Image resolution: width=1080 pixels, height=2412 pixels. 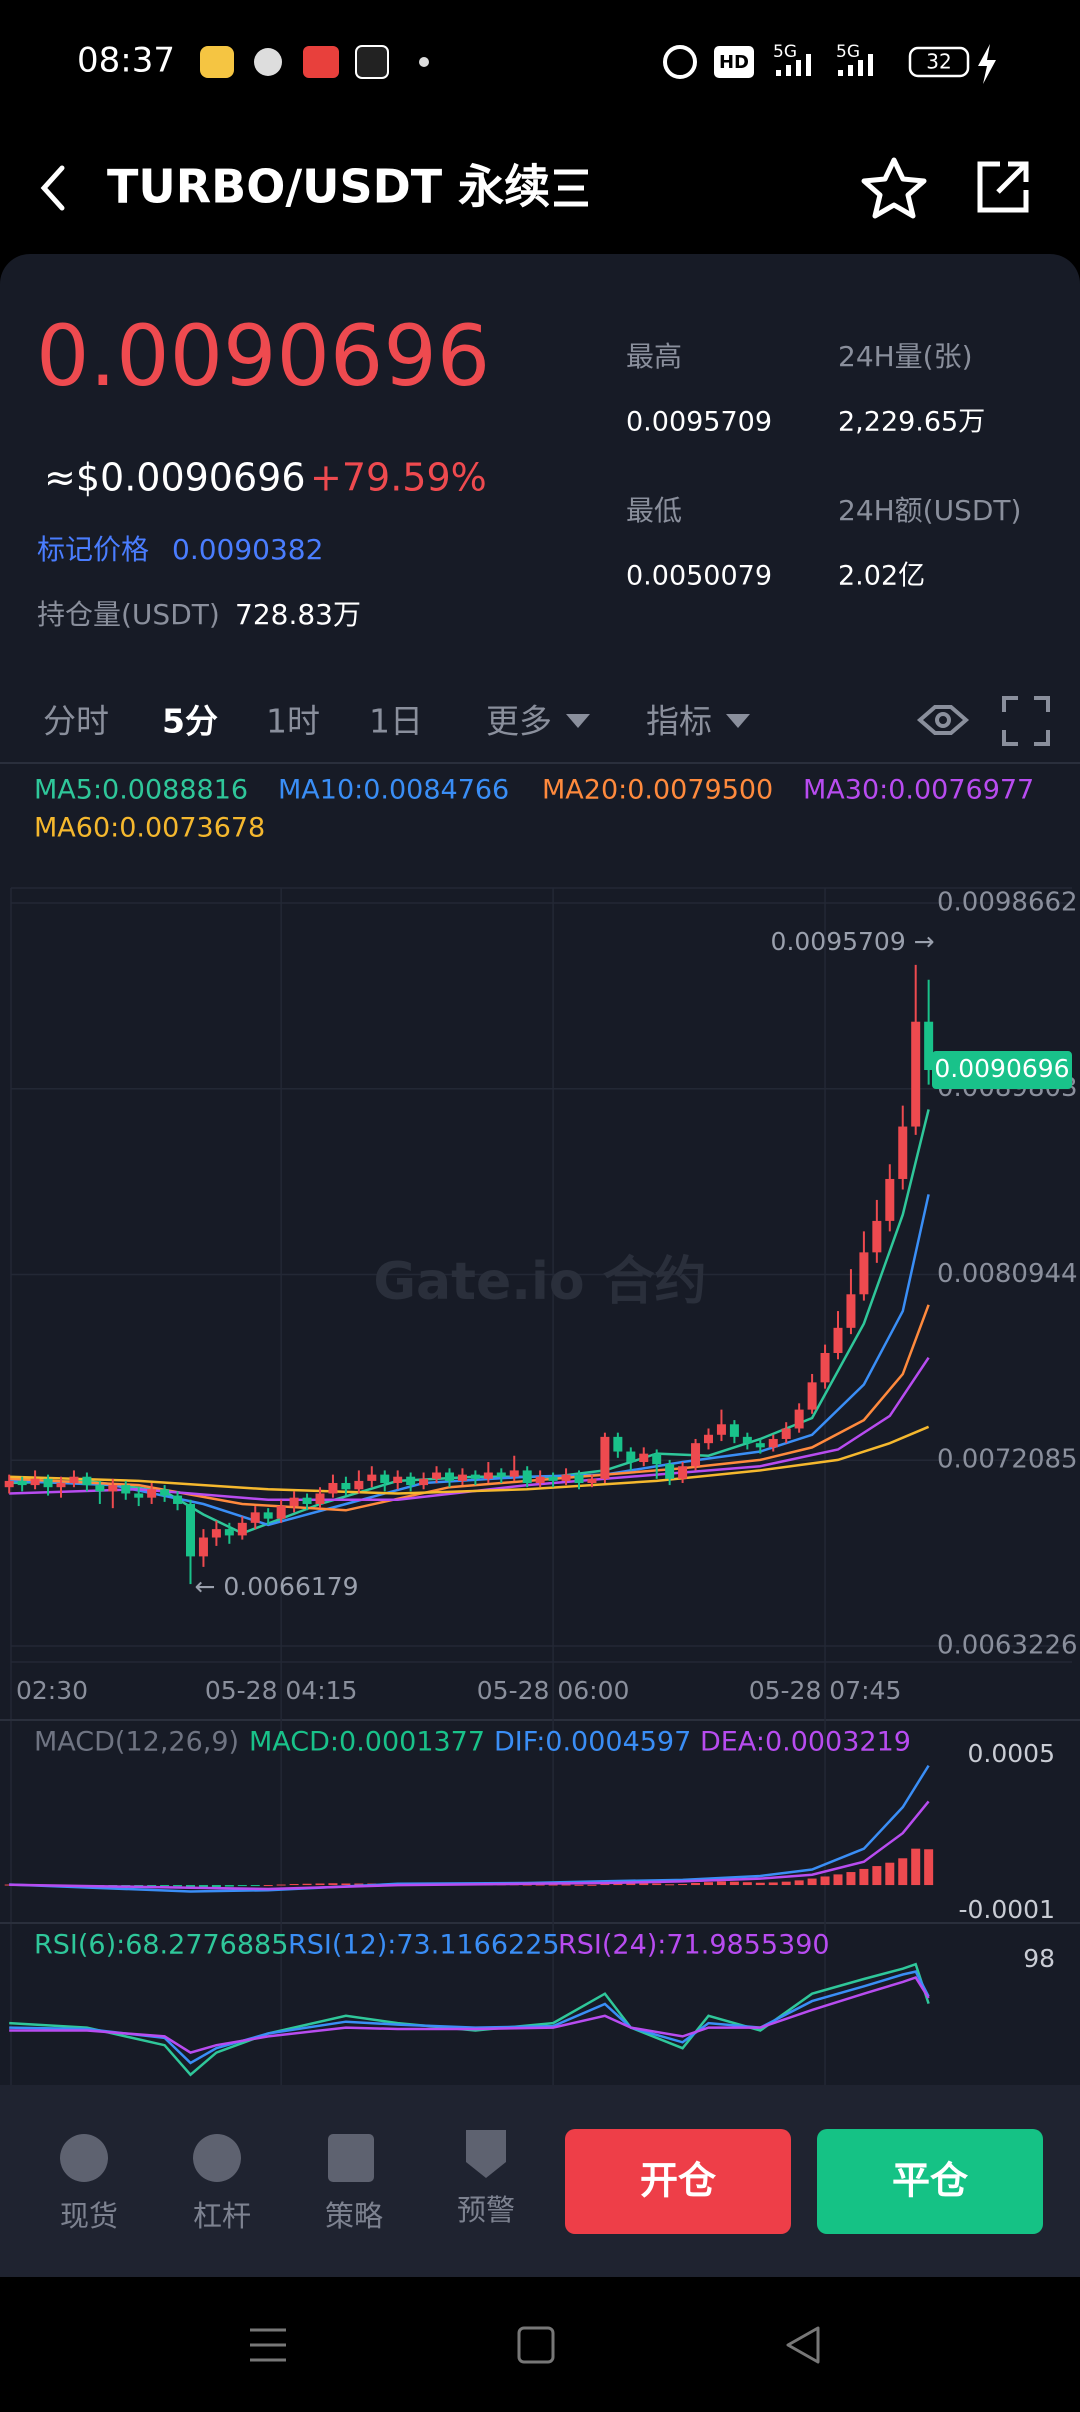 I want to click on status-dot, so click(x=424, y=62).